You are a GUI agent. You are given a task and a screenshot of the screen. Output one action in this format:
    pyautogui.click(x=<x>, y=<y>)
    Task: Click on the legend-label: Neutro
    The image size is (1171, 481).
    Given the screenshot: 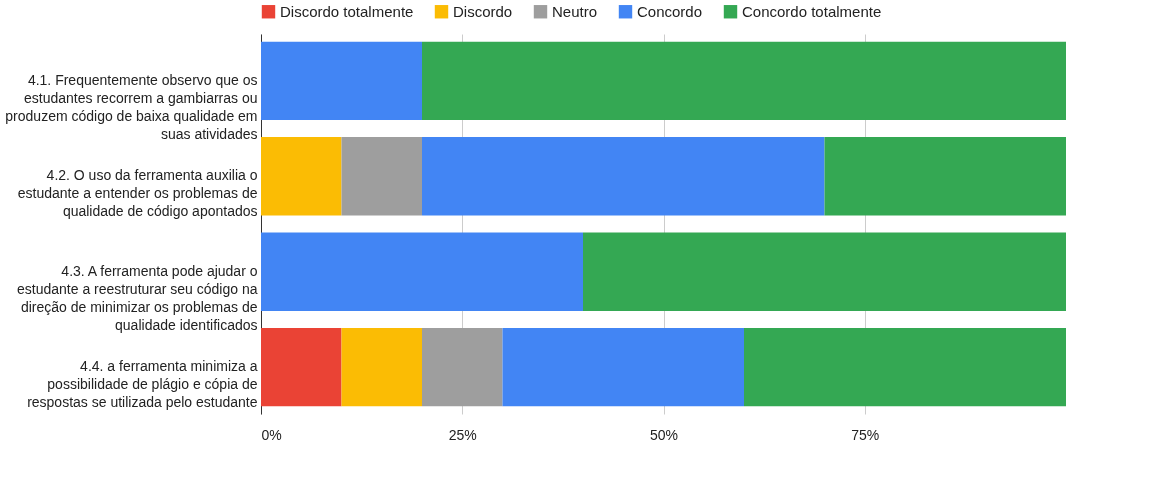 What is the action you would take?
    pyautogui.click(x=575, y=11)
    